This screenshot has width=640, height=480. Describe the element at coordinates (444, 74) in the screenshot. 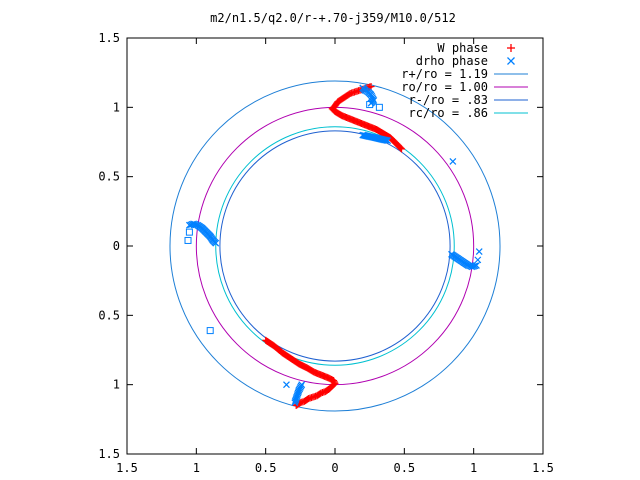

I see `legend-label: r+/ro = 1.19` at that location.